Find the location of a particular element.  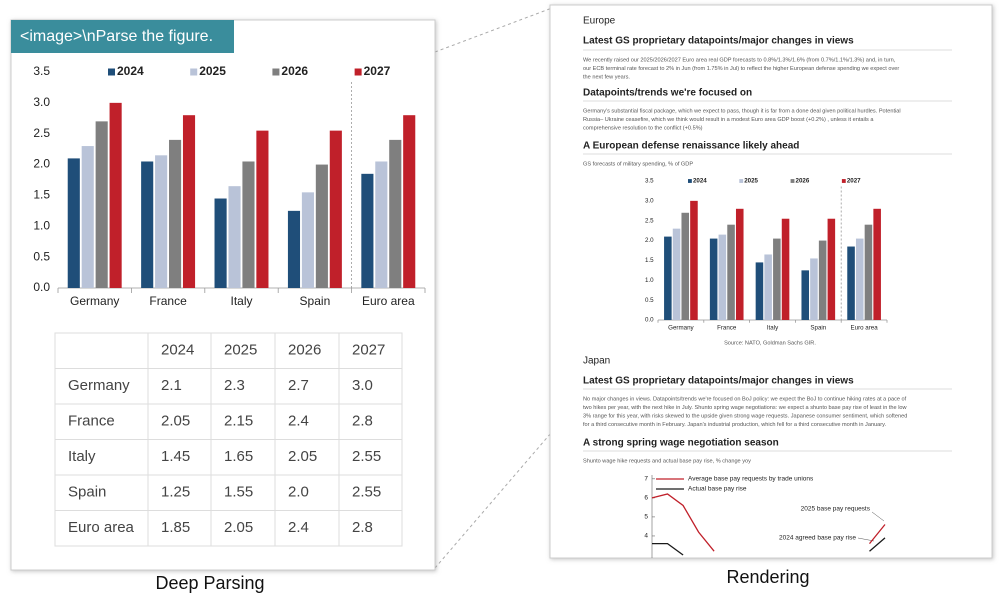

y-tick-label: 6 is located at coordinates (646, 498).